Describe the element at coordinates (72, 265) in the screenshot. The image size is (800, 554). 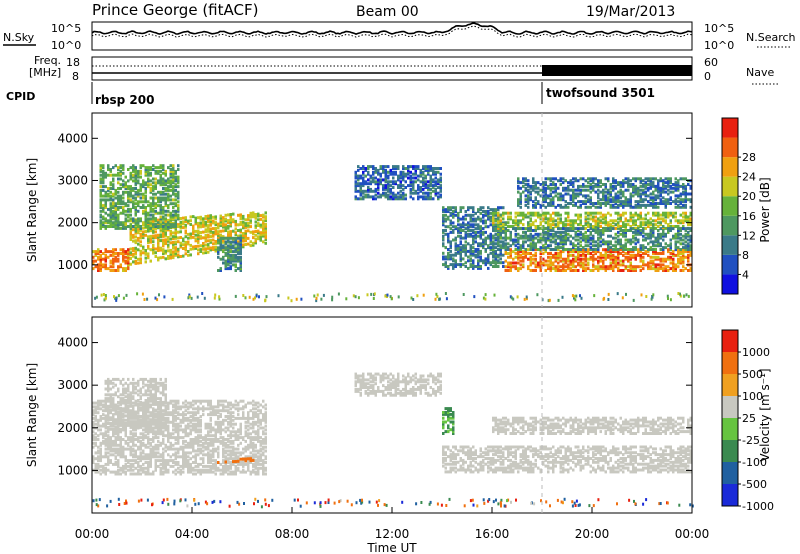
I see `power-ytick-label: 1000` at that location.